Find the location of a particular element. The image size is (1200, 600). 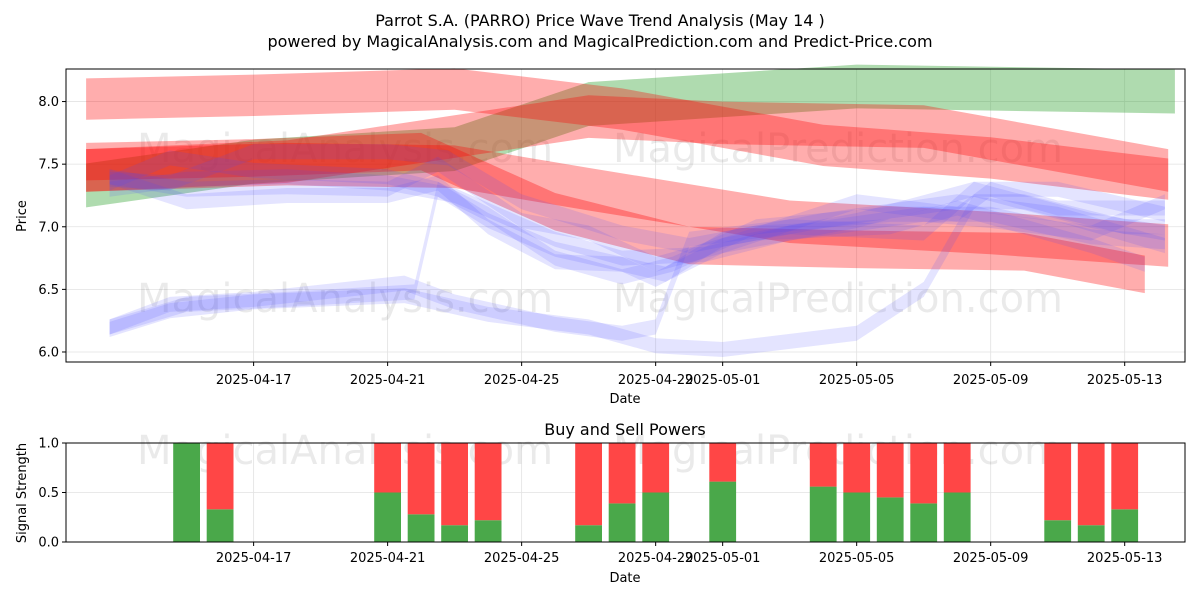

signal-y-ticks: 0.0 0.5 1.0 is located at coordinates (52, 494).